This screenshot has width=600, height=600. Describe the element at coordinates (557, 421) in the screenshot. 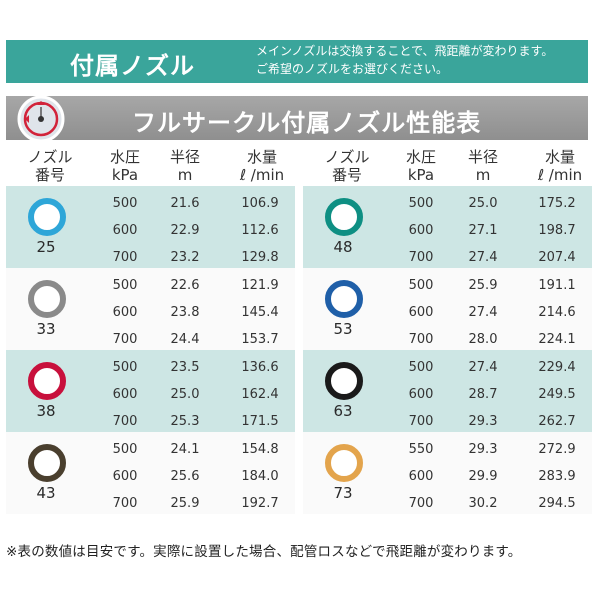

I see `flow-cell: 262.7` at that location.